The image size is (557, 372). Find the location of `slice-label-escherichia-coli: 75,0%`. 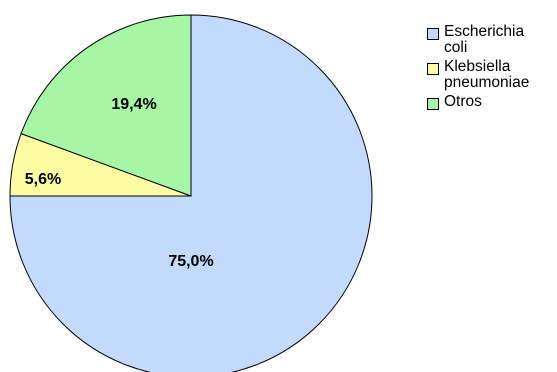

slice-label-escherichia-coli: 75,0% is located at coordinates (190, 261).